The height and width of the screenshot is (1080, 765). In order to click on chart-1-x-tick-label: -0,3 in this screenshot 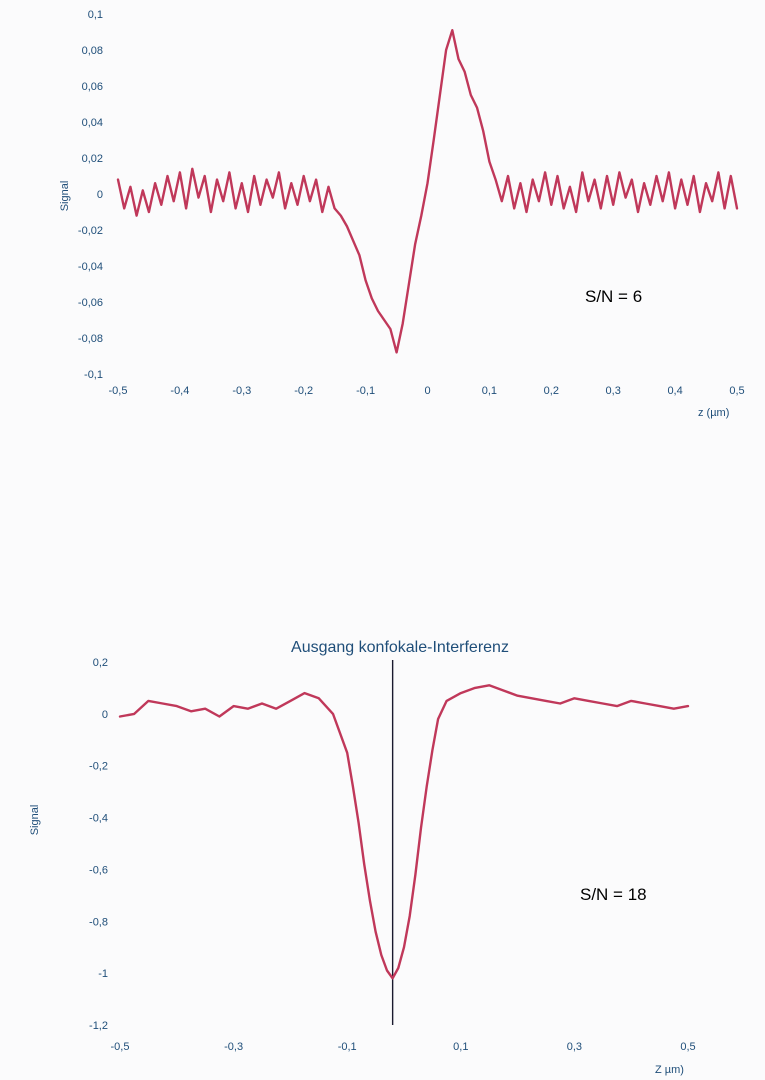, I will do `click(241, 391)`.